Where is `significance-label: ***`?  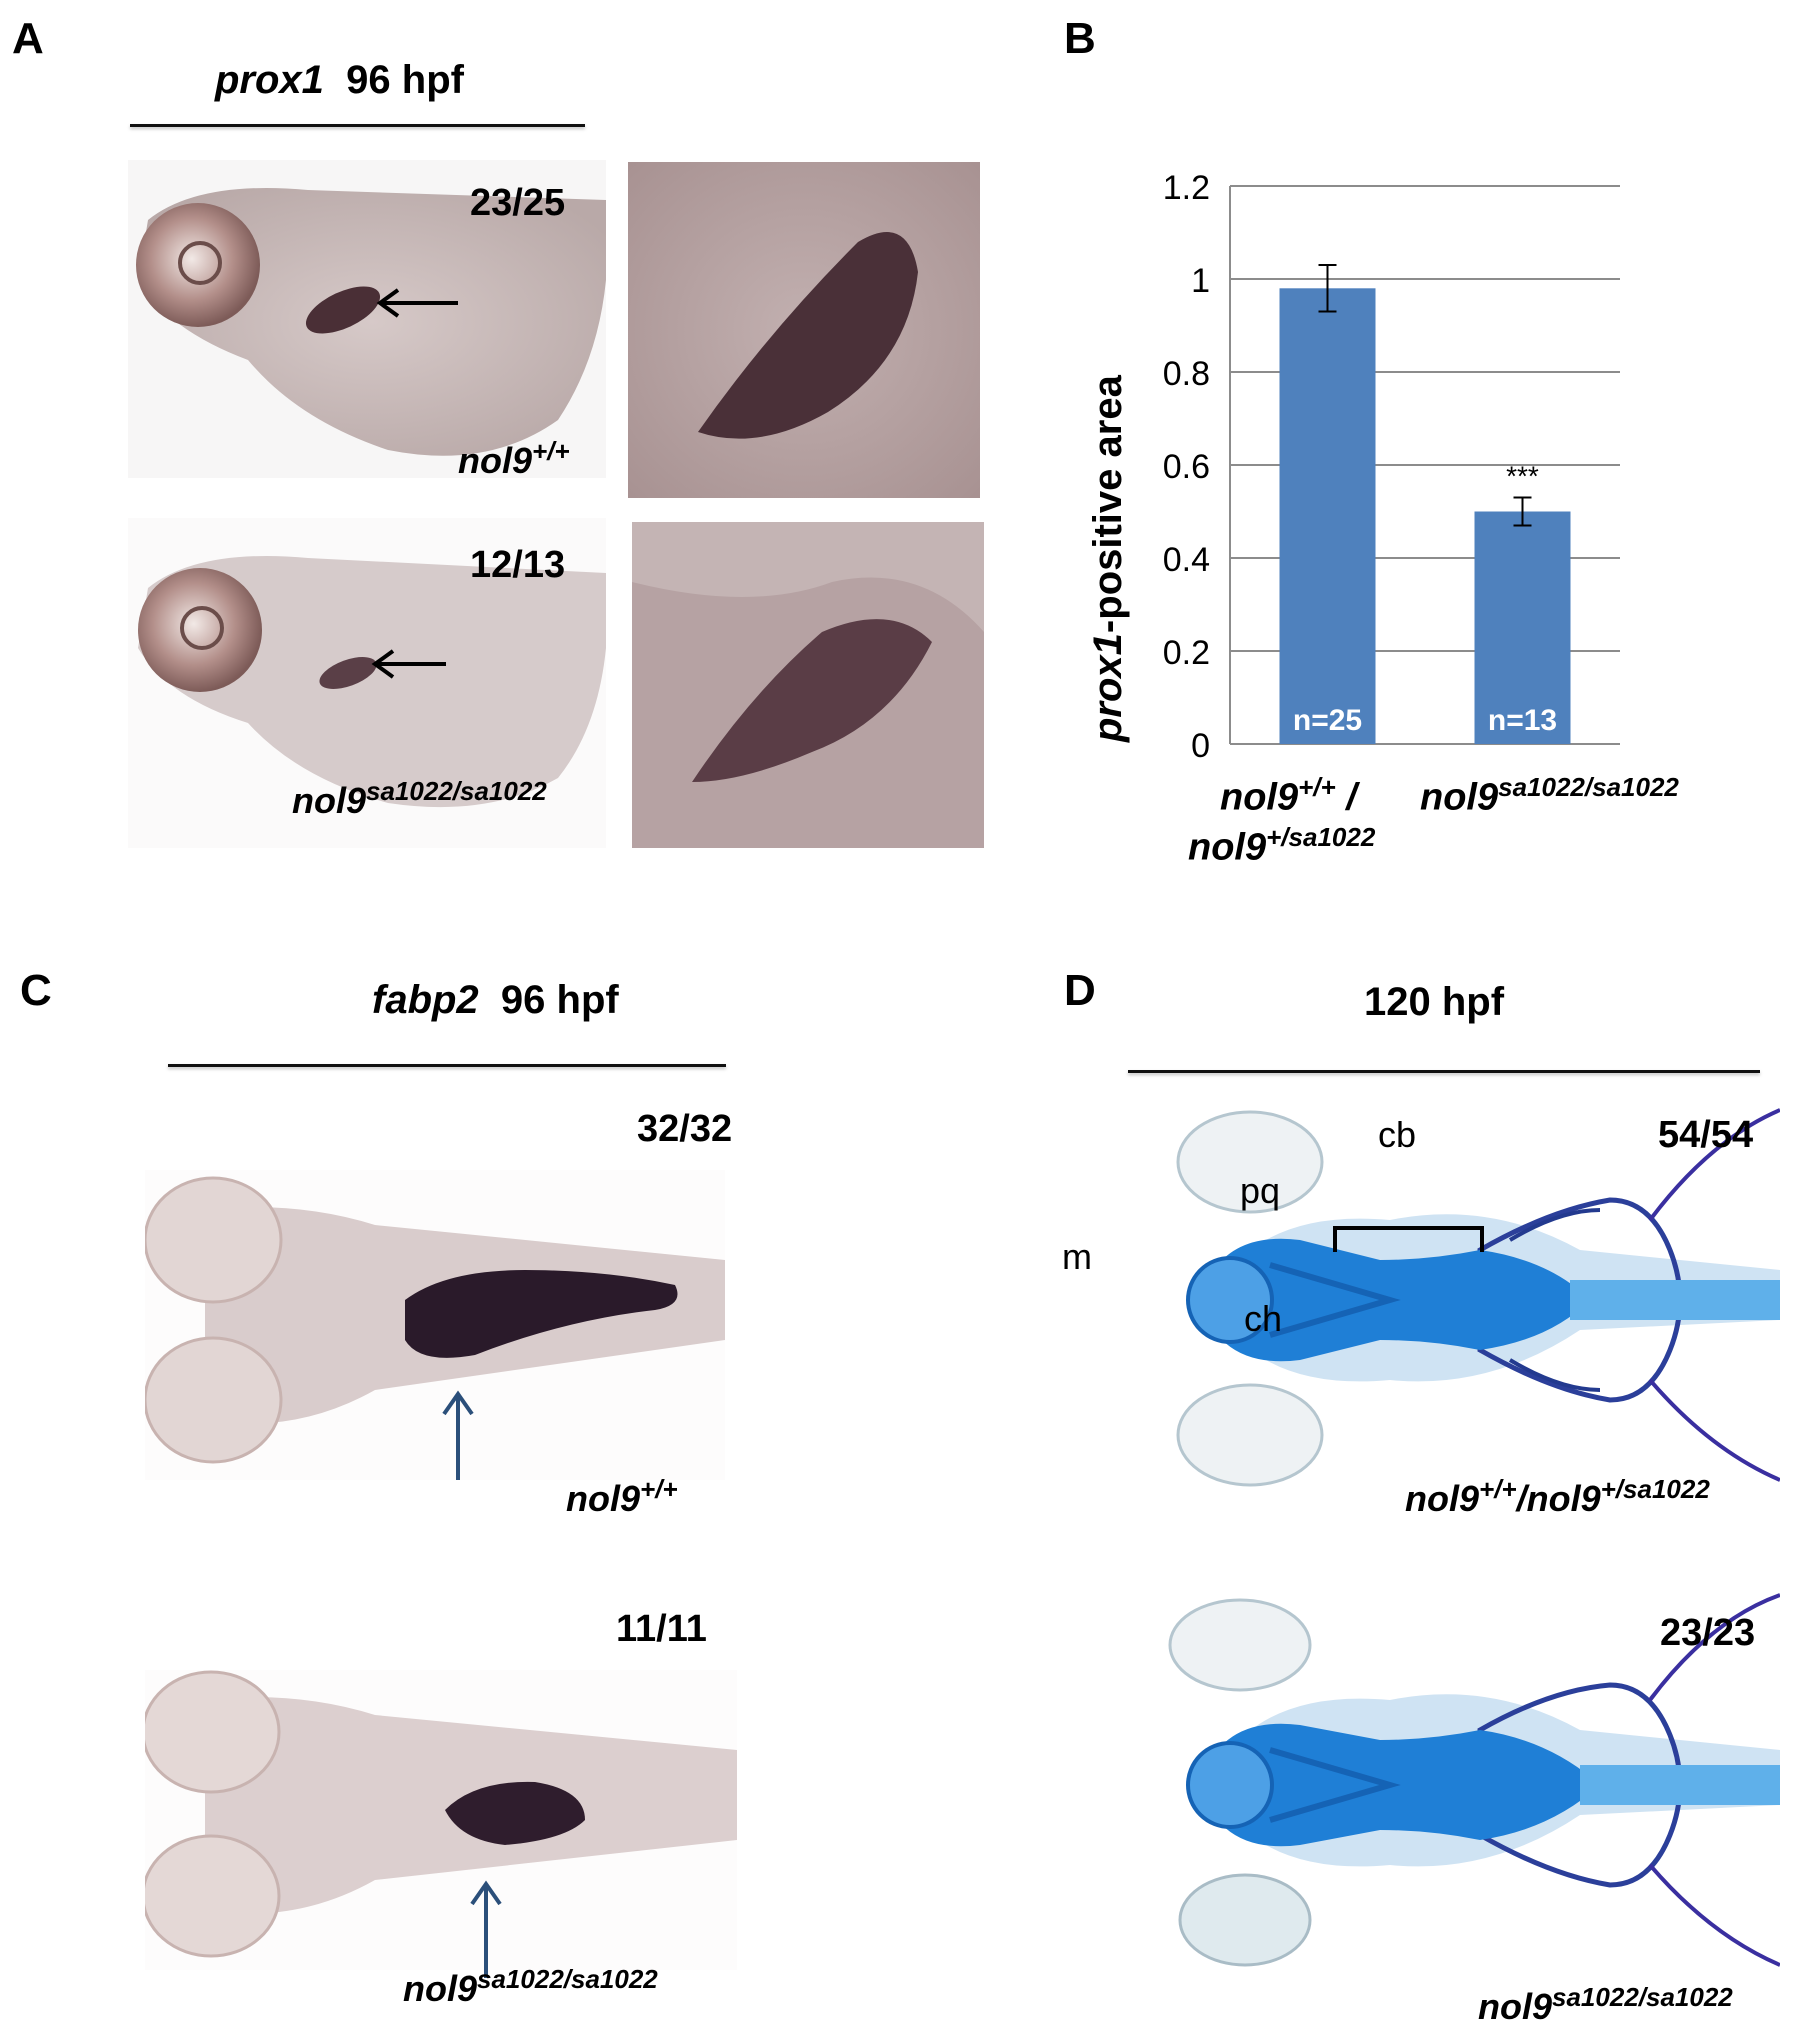
significance-label: *** is located at coordinates (1522, 476).